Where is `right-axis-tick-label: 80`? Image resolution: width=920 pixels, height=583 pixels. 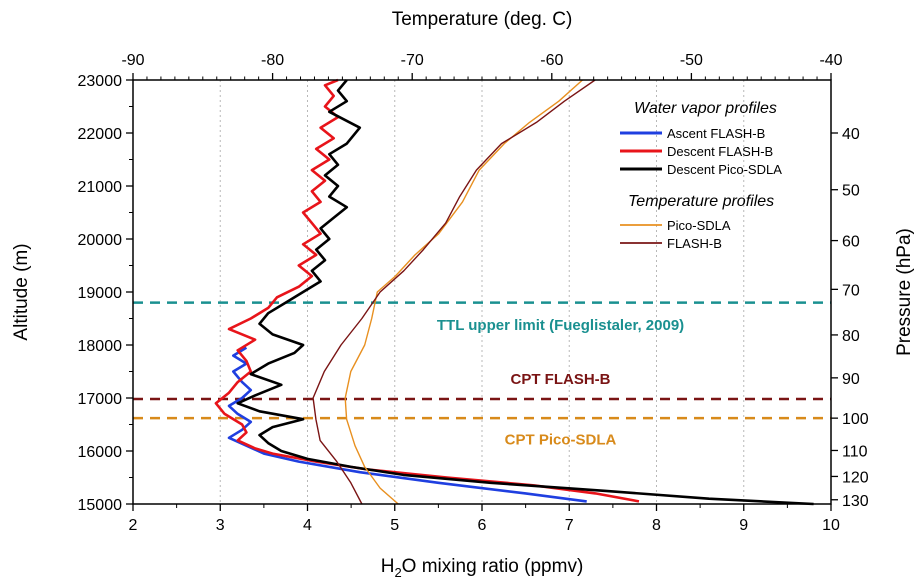
right-axis-tick-label: 80 is located at coordinates (851, 336).